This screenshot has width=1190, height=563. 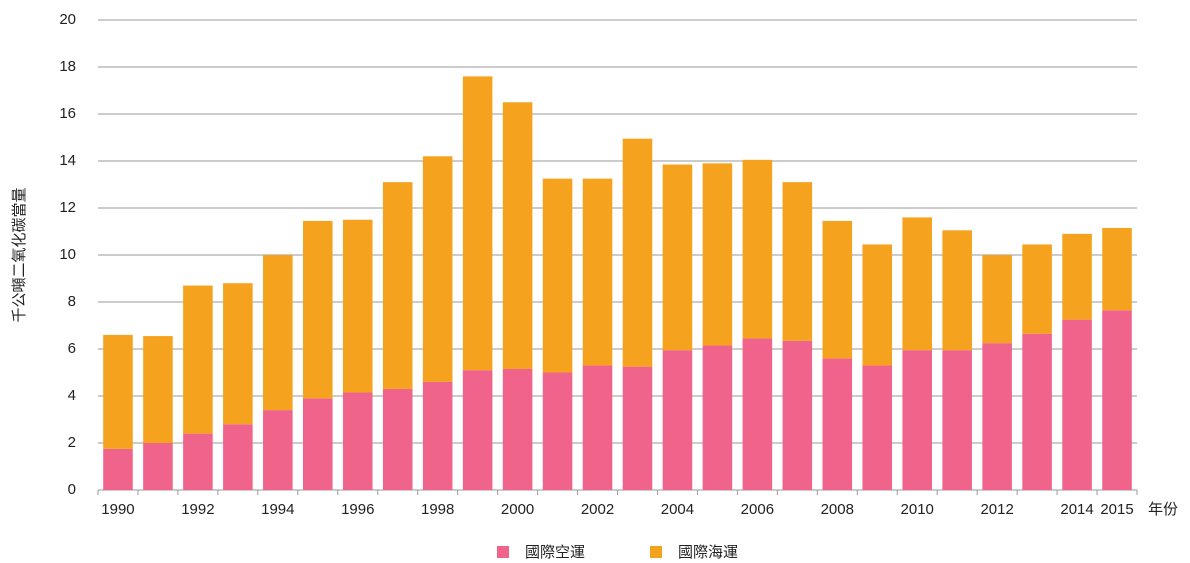 I want to click on y-tick-label: 2, so click(x=72, y=442).